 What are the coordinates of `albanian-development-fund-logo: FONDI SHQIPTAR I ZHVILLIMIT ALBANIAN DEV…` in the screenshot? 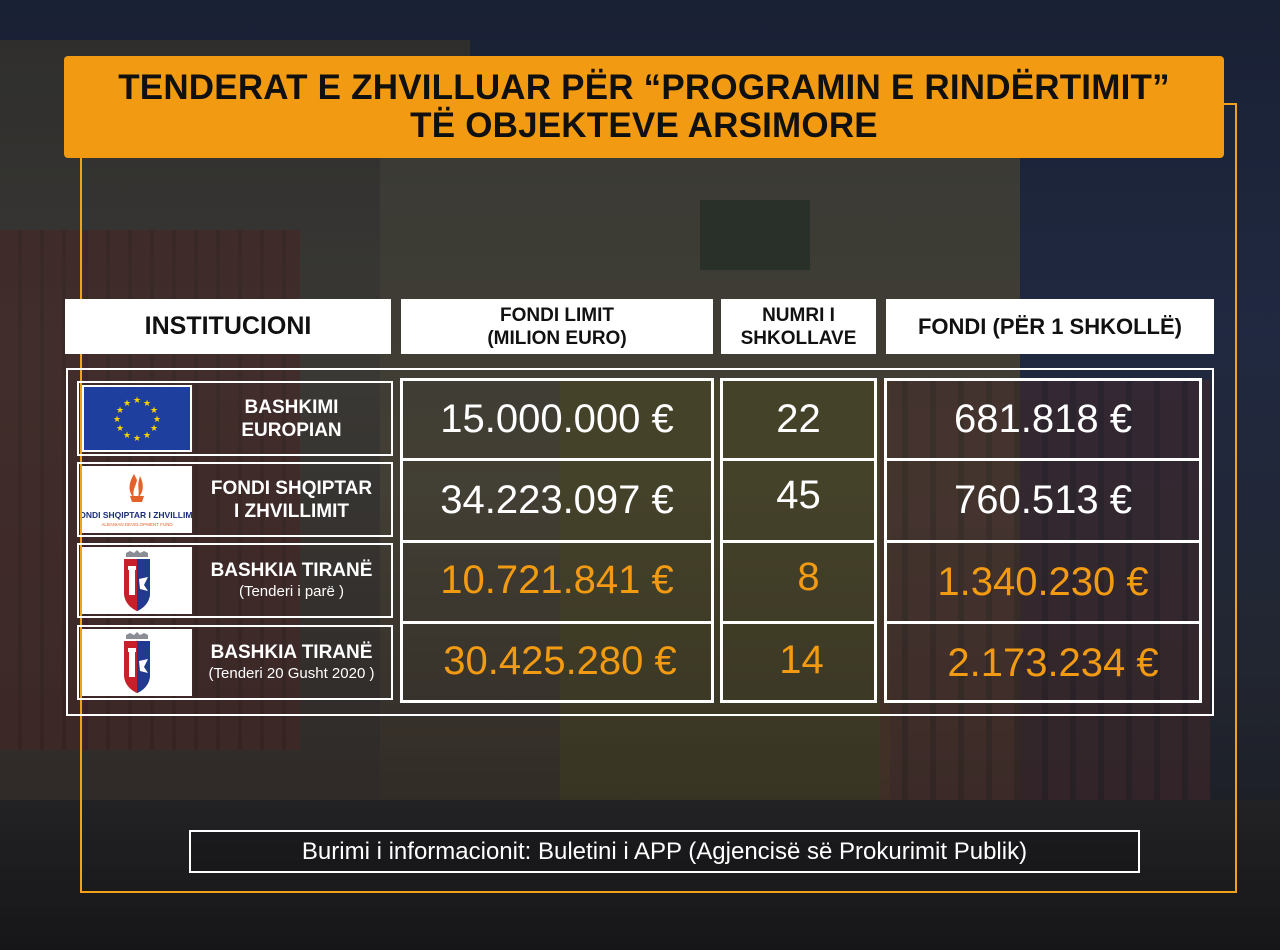 It's located at (137, 499).